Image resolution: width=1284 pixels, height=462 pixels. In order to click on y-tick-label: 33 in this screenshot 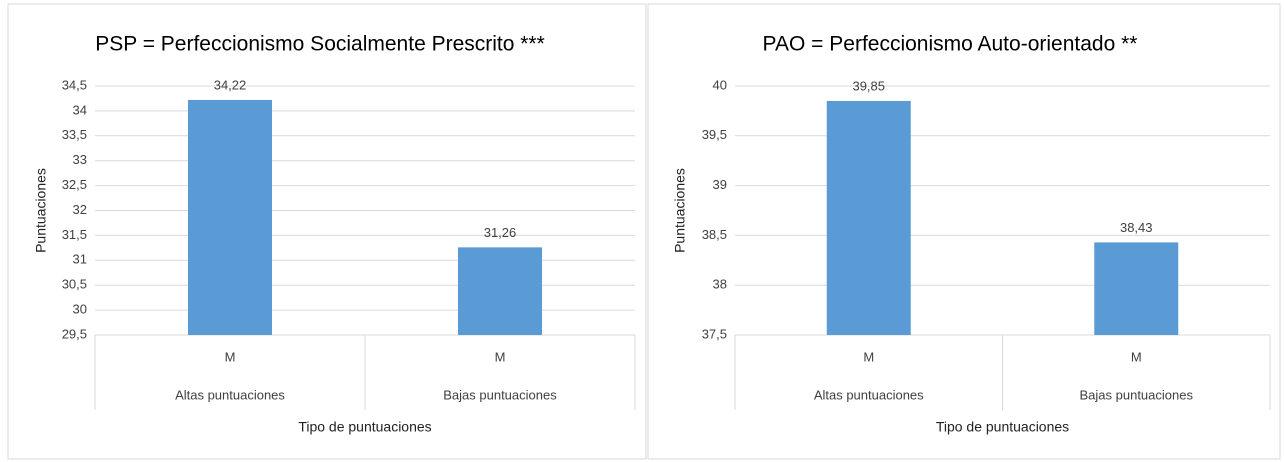, I will do `click(80, 159)`.